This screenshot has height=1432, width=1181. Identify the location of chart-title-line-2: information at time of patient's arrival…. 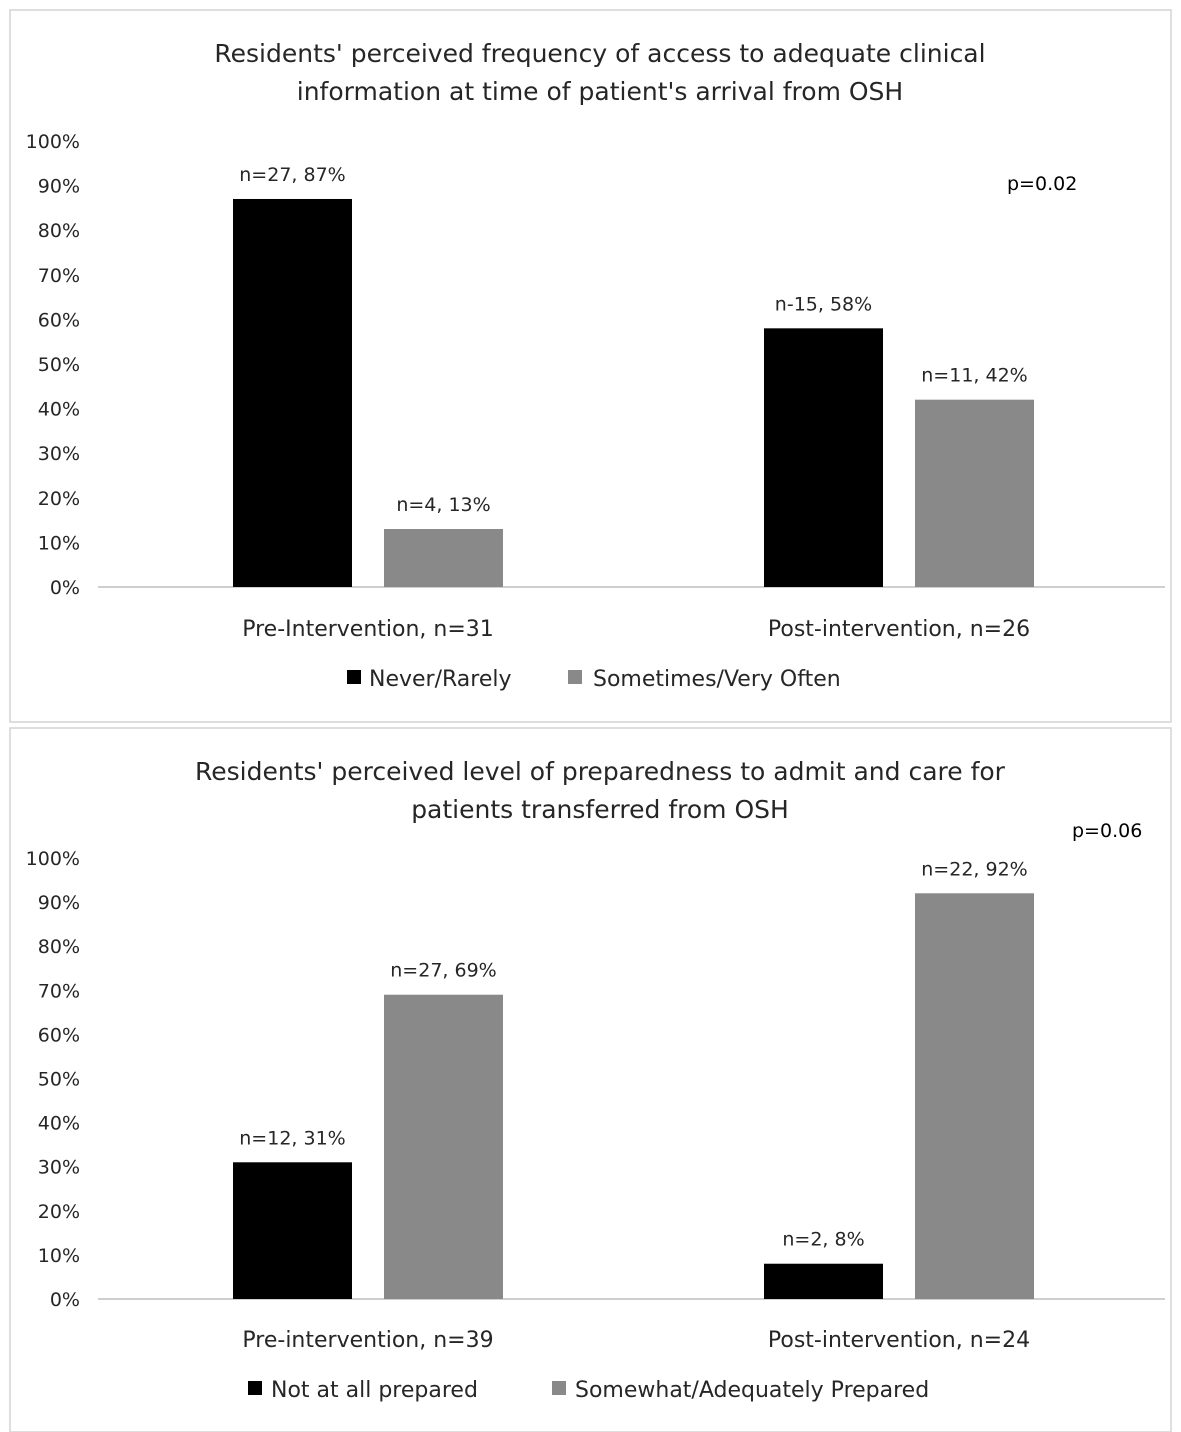
(600, 91).